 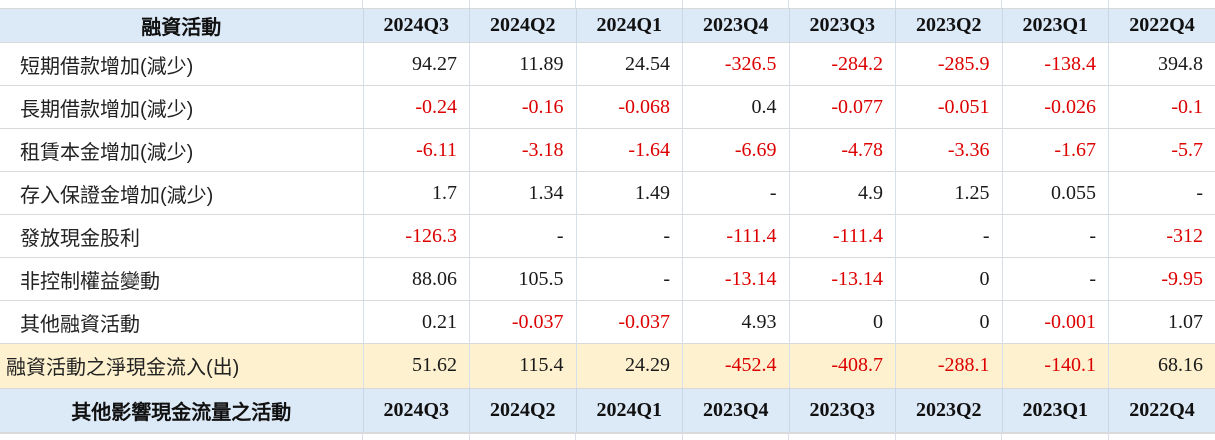 What do you see at coordinates (523, 150) in the screenshot?
I see `value-cell: -3.18` at bounding box center [523, 150].